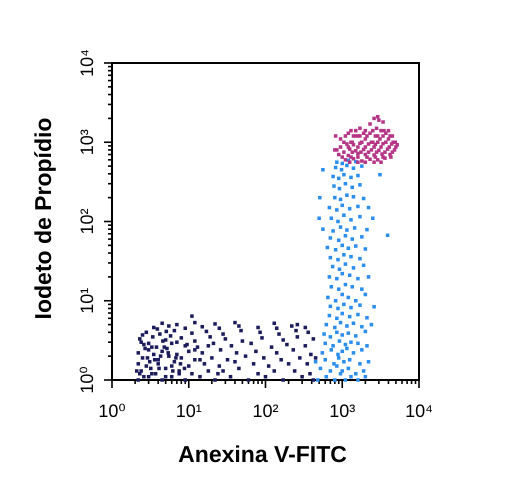  Describe the element at coordinates (87, 142) in the screenshot. I see `y-tick-label: 10³` at that location.